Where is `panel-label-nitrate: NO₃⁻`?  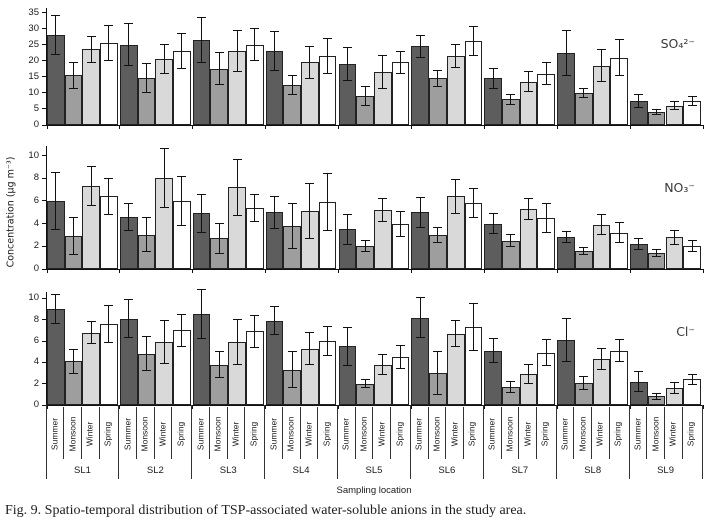 panel-label-nitrate: NO₃⁻ is located at coordinates (679, 187).